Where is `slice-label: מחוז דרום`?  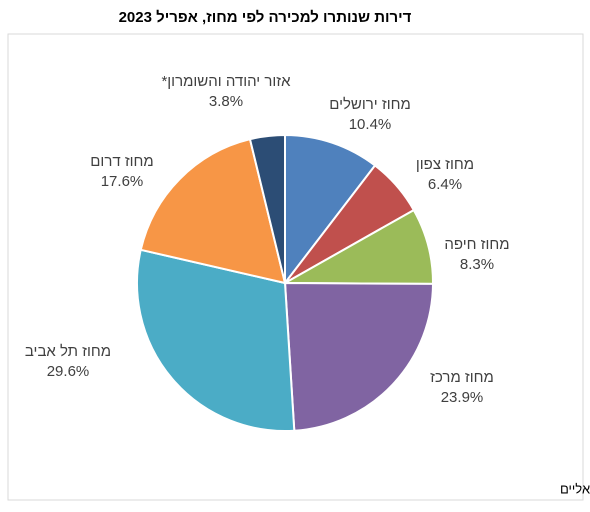
slice-label: מחוז דרום is located at coordinates (122, 161).